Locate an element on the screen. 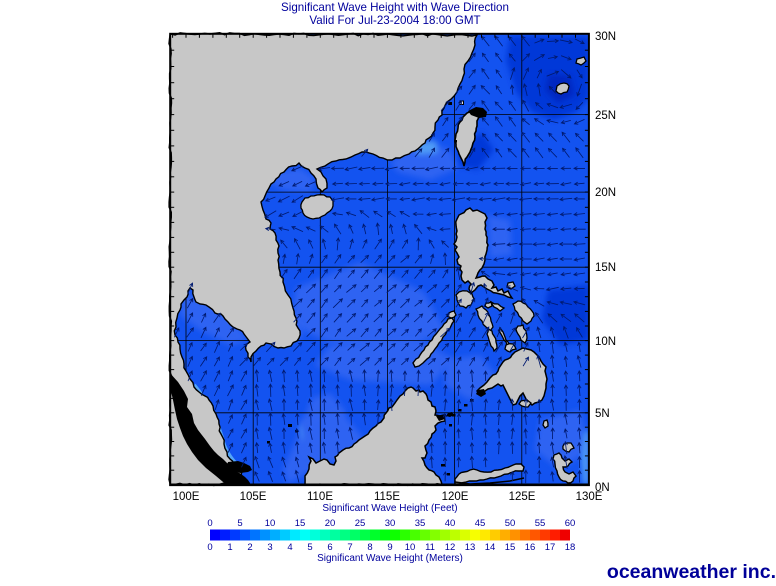  svg-text: 30 is located at coordinates (390, 523).